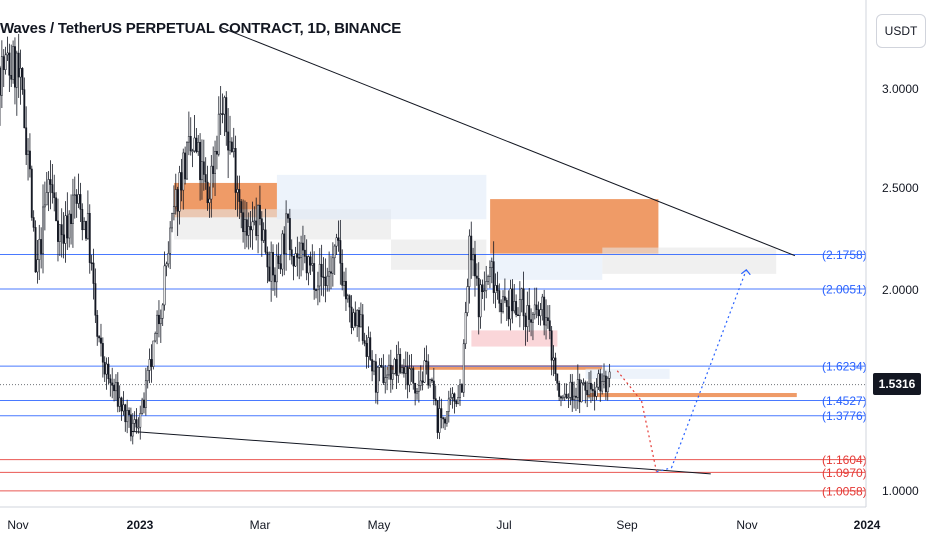  Describe the element at coordinates (745, 272) in the screenshot. I see `projection-arrow-head` at that location.